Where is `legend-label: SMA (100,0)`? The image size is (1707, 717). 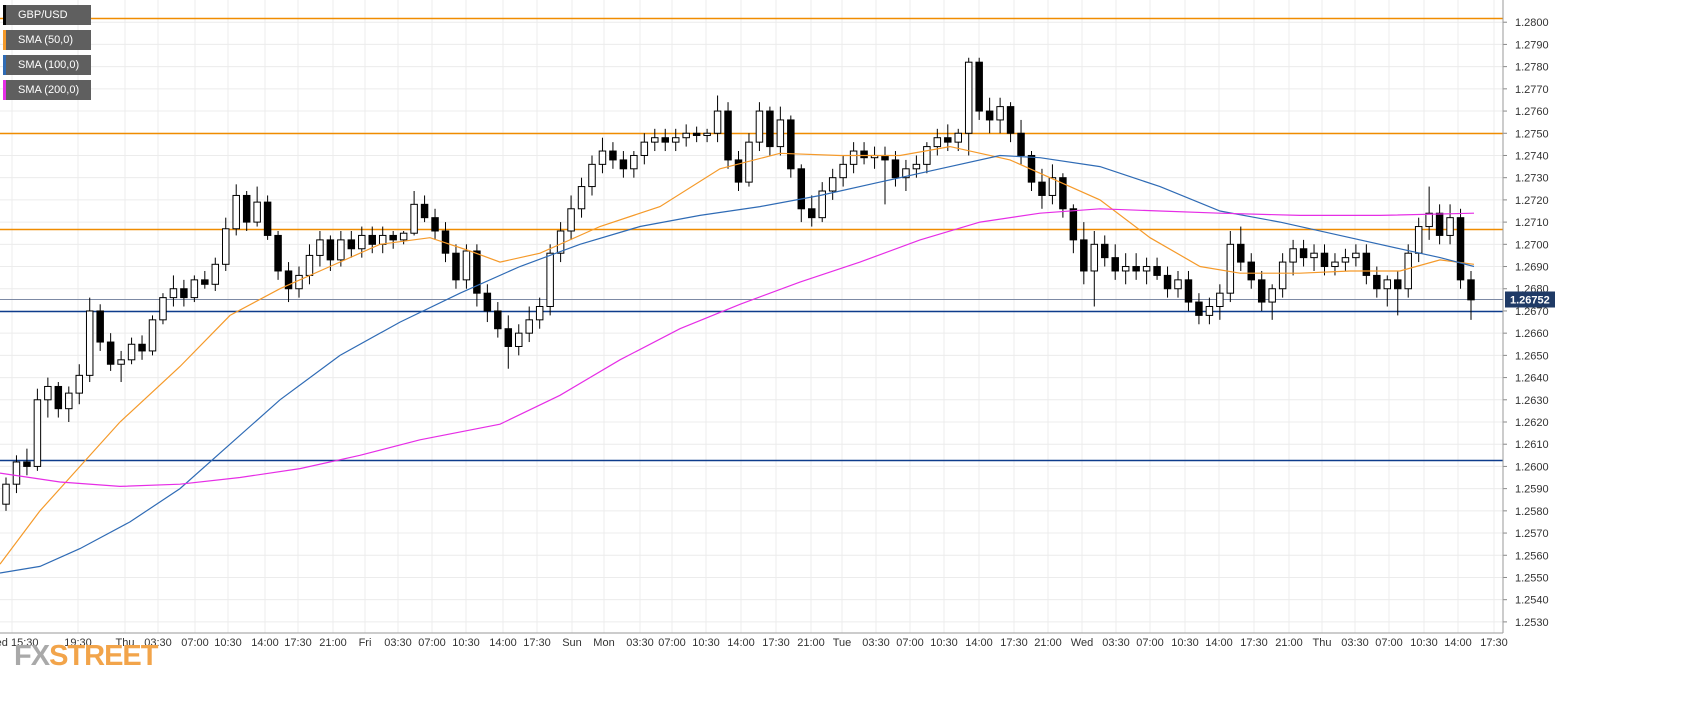
legend-label: SMA (100,0) is located at coordinates (49, 65).